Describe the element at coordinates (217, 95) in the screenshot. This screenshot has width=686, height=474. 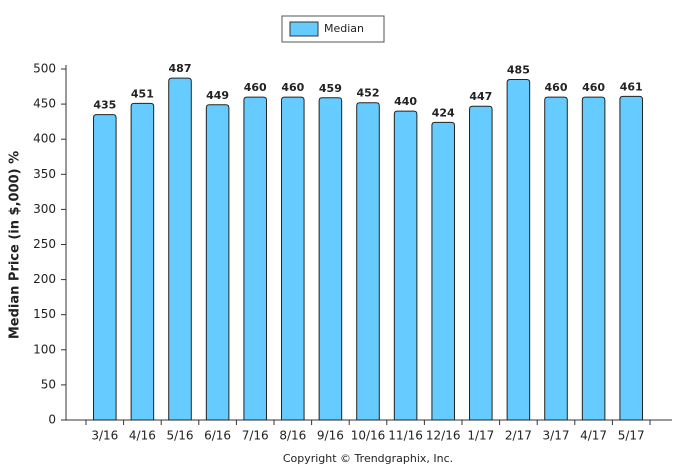
I see `value-label: 449` at that location.